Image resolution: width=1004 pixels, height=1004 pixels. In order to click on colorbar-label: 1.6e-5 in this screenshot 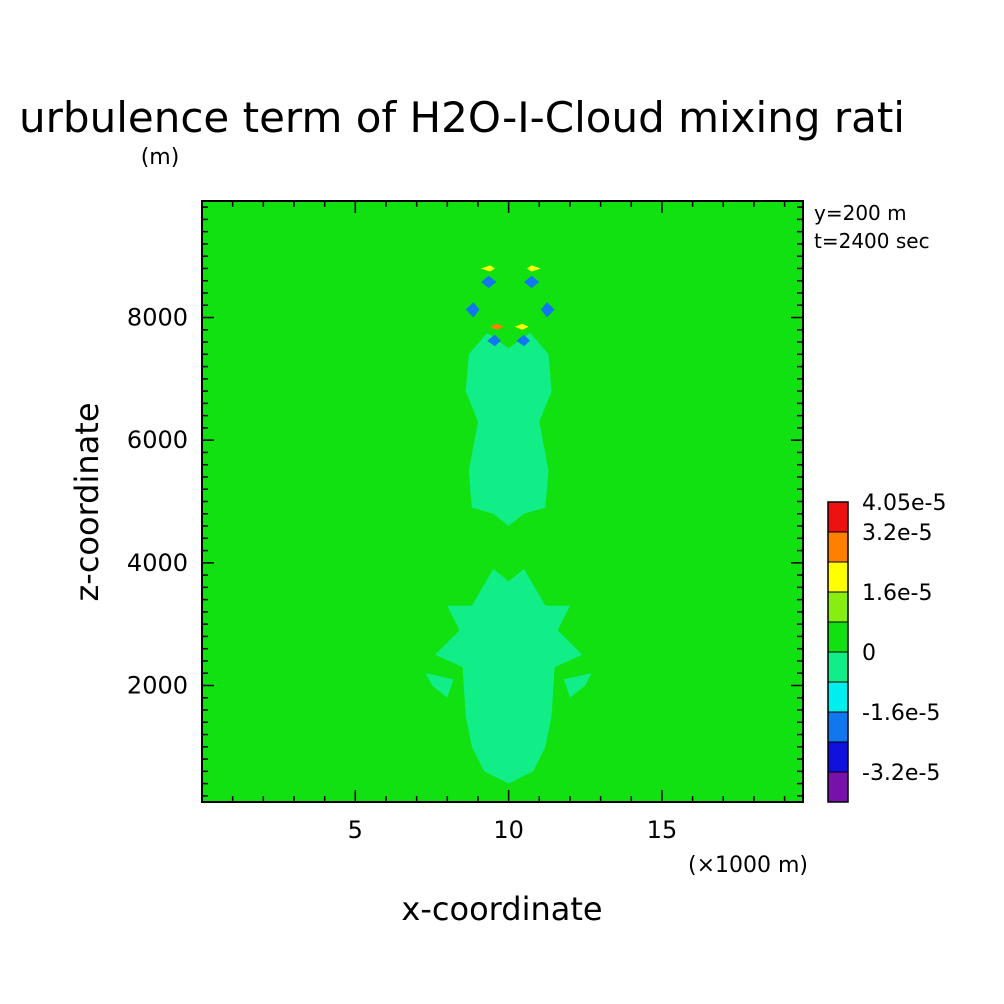, I will do `click(897, 593)`.